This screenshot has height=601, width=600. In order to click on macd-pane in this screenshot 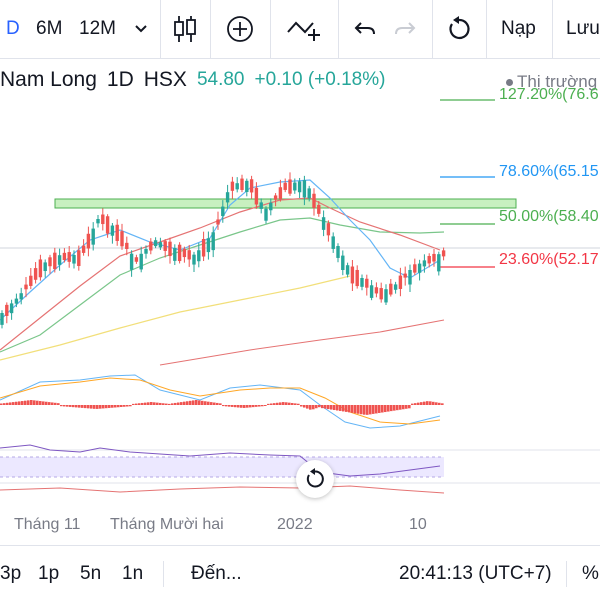, I will do `click(222, 401)`.